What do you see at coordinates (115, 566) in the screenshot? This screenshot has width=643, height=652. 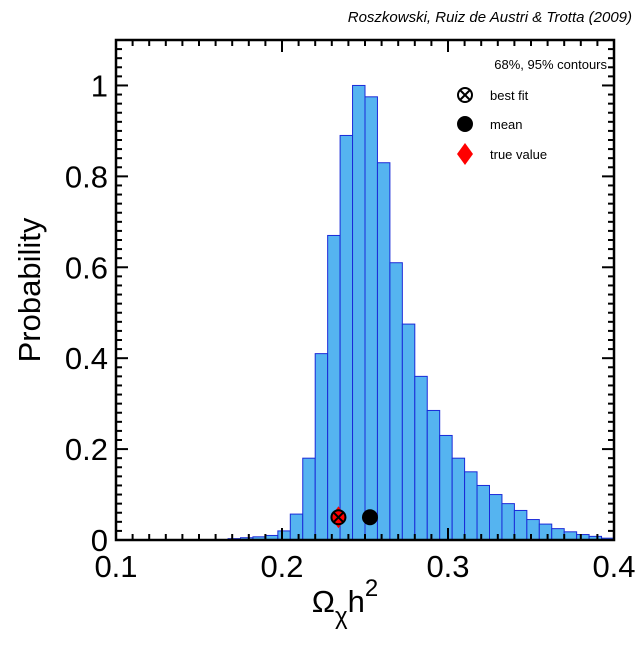 I see `x-tick-label: 0.1` at bounding box center [115, 566].